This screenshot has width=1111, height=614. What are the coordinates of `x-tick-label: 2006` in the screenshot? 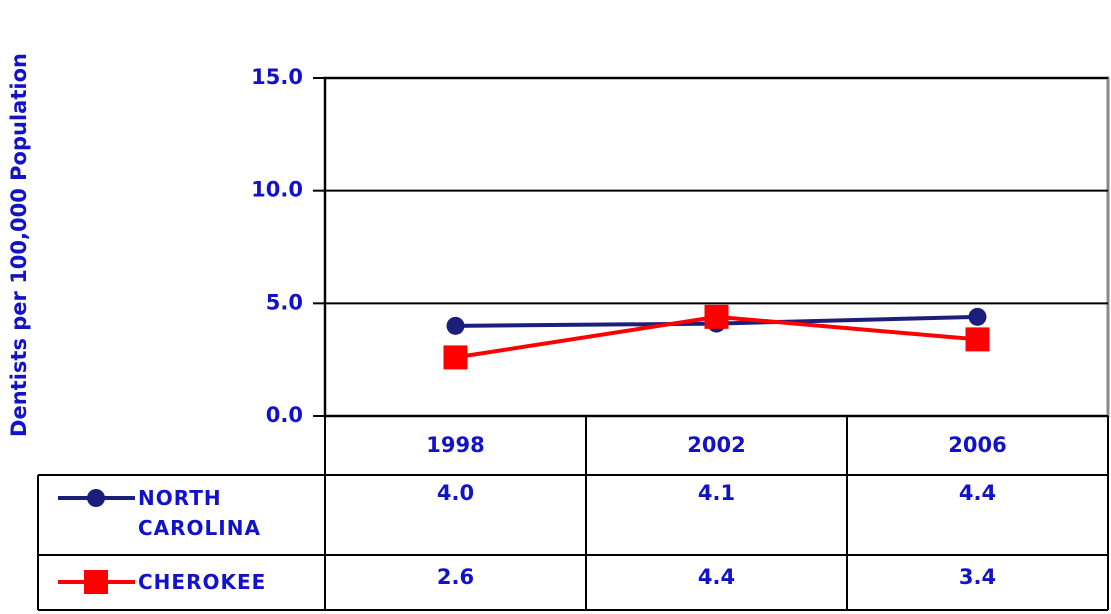 It's located at (977, 445).